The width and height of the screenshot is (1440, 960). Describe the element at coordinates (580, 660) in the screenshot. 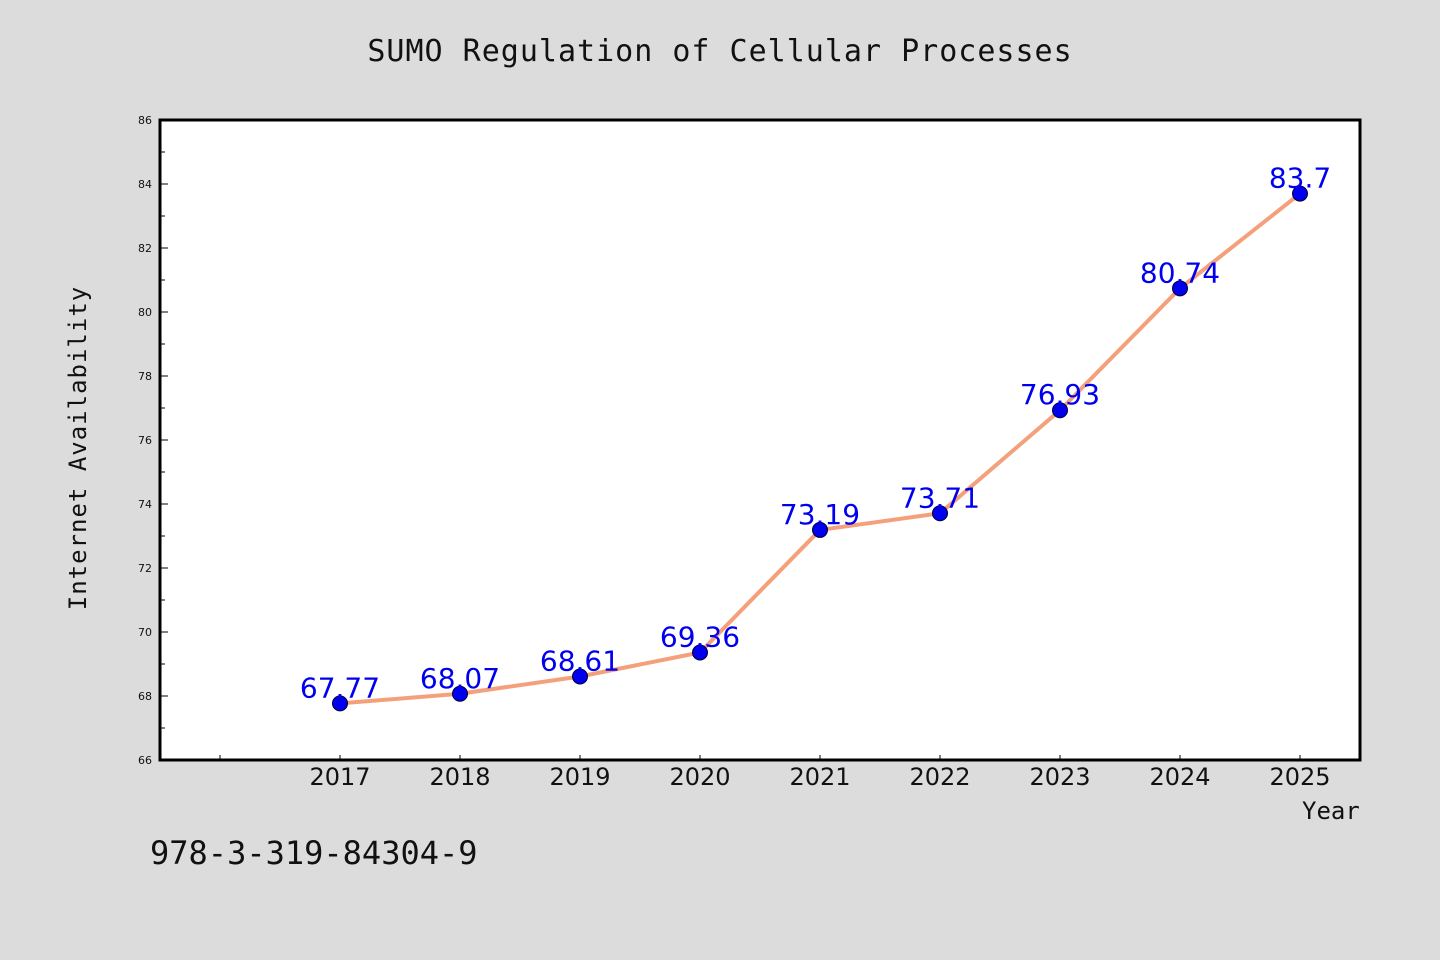

I see `data-label: 68.61` at that location.